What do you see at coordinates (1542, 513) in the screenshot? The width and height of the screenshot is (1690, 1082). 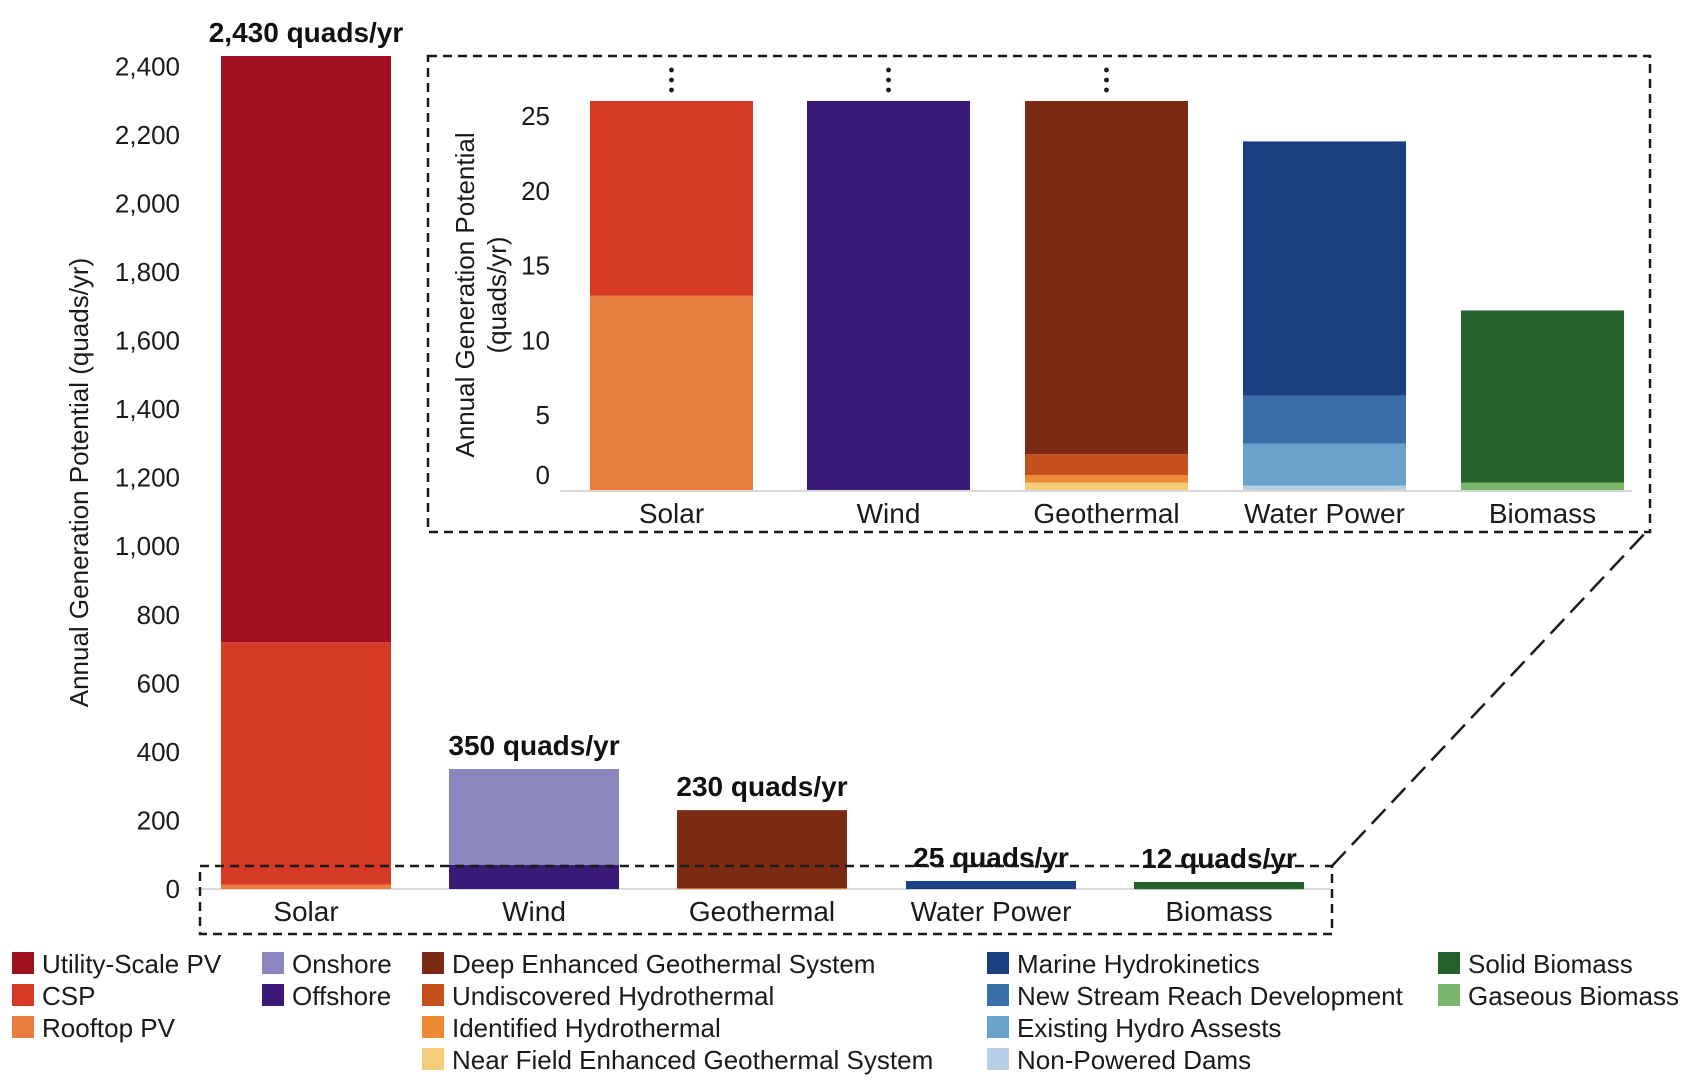 I see `inset-category-label-biomass: Biomass` at bounding box center [1542, 513].